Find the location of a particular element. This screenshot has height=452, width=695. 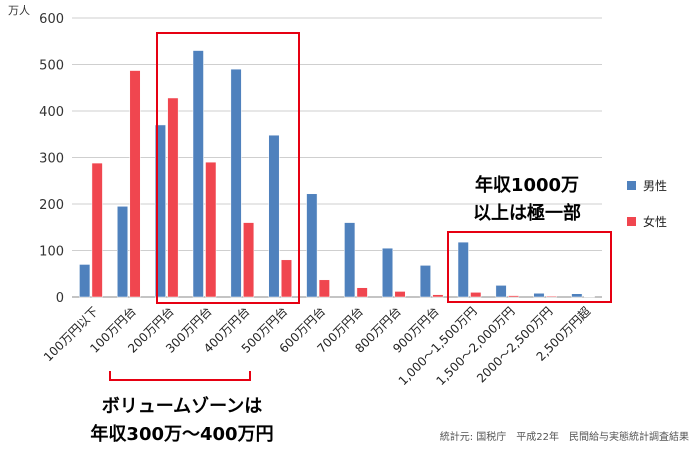

volume-zone-bracket is located at coordinates (180, 376).